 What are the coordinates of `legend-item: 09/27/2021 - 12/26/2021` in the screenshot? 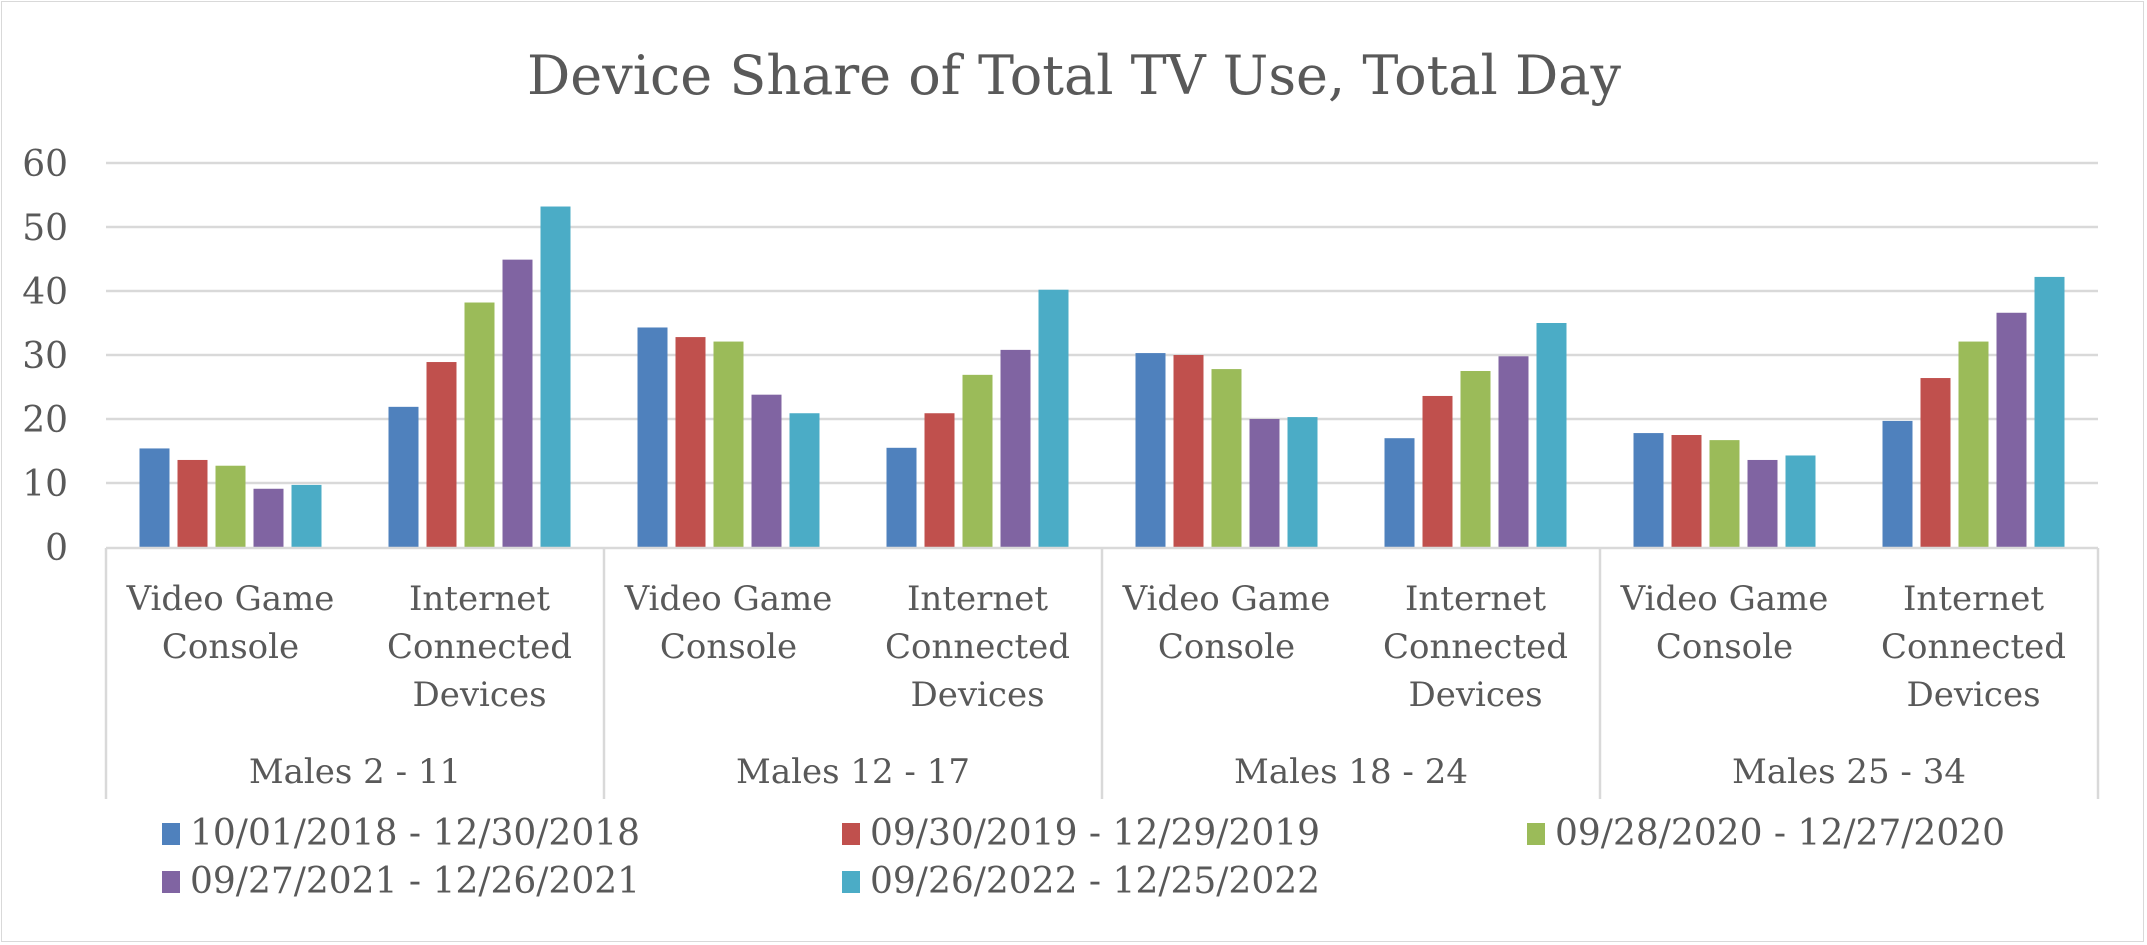 It's located at (401, 881).